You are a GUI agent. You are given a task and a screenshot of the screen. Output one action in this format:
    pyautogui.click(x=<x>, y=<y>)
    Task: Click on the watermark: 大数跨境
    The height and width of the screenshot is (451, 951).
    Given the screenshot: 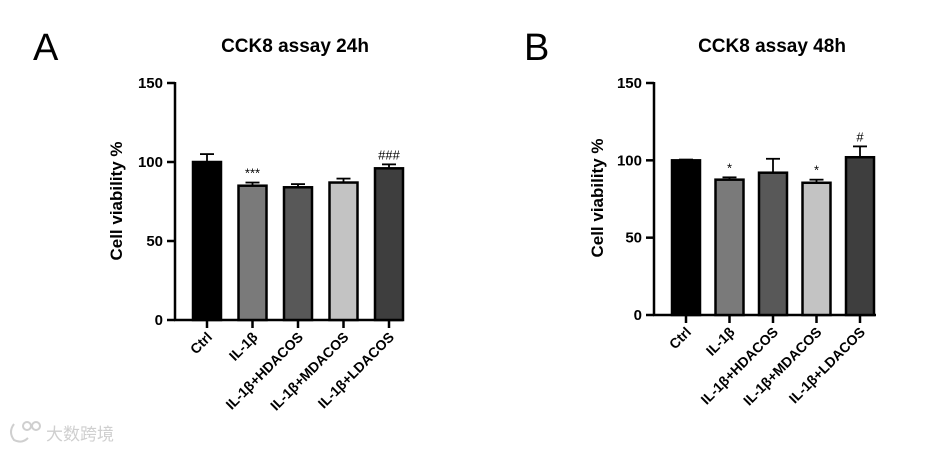 What is the action you would take?
    pyautogui.click(x=62, y=432)
    